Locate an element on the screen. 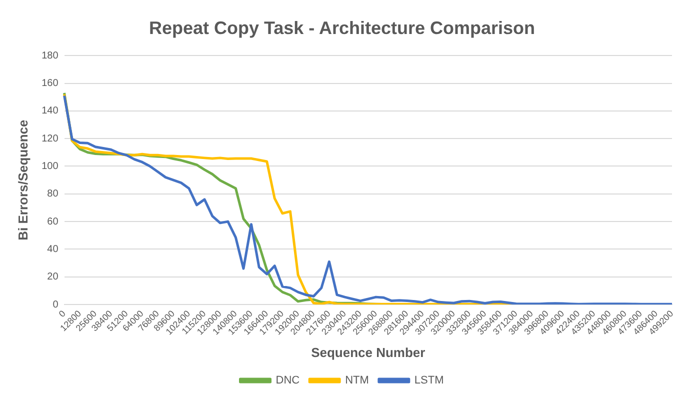  y-tick-label: 100 is located at coordinates (50, 166).